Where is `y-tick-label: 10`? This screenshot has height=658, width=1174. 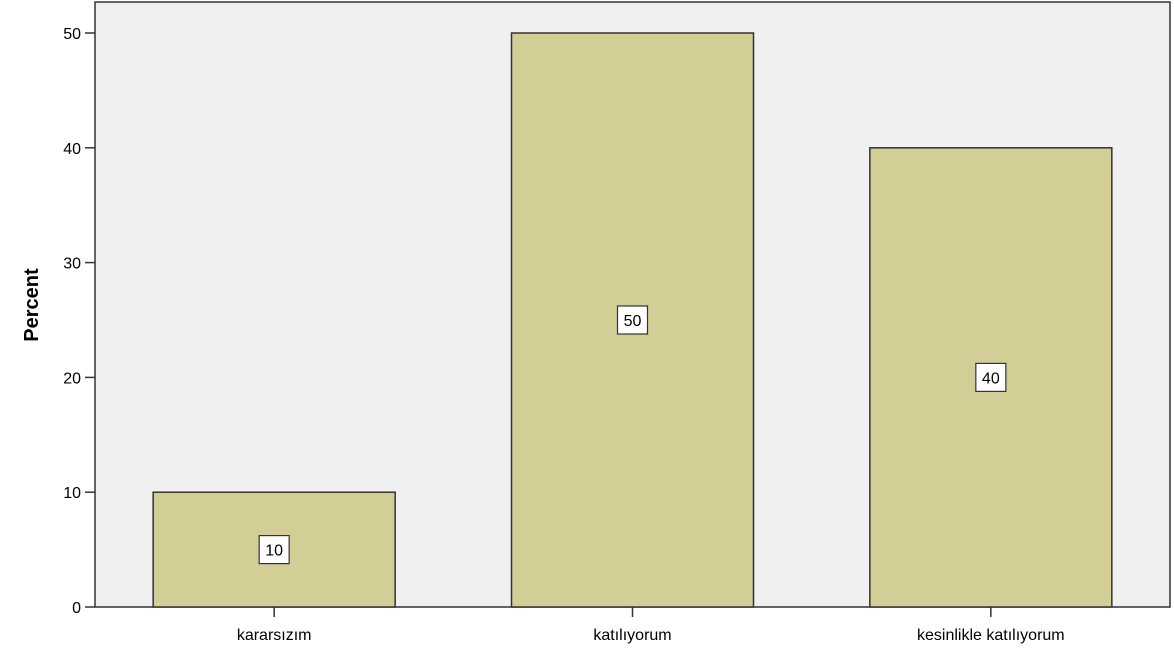 y-tick-label: 10 is located at coordinates (72, 493).